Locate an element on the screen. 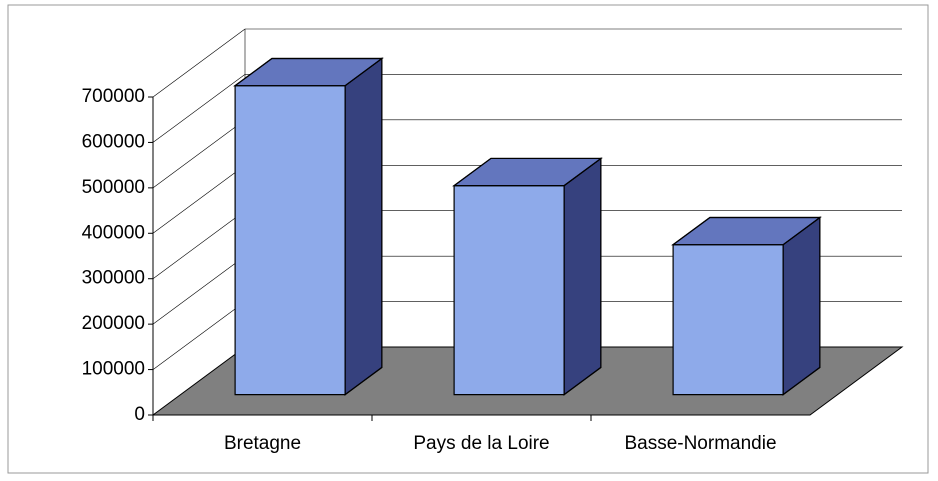 The image size is (938, 481). y-tick-label: 500000 is located at coordinates (113, 187).